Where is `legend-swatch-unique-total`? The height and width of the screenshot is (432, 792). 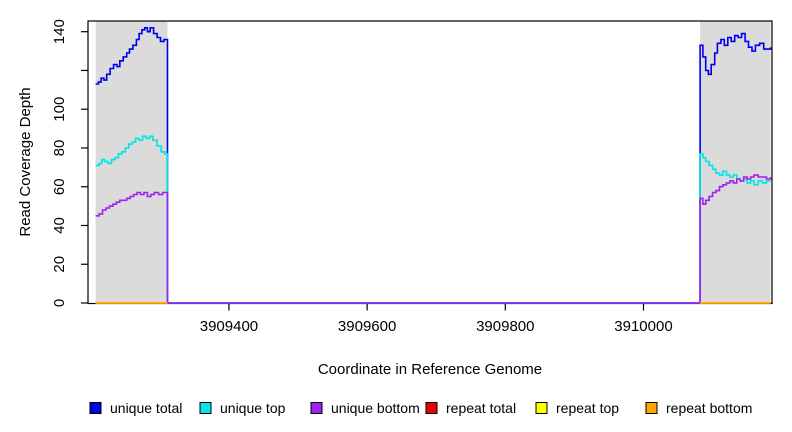
legend-swatch-unique-total is located at coordinates (95, 408).